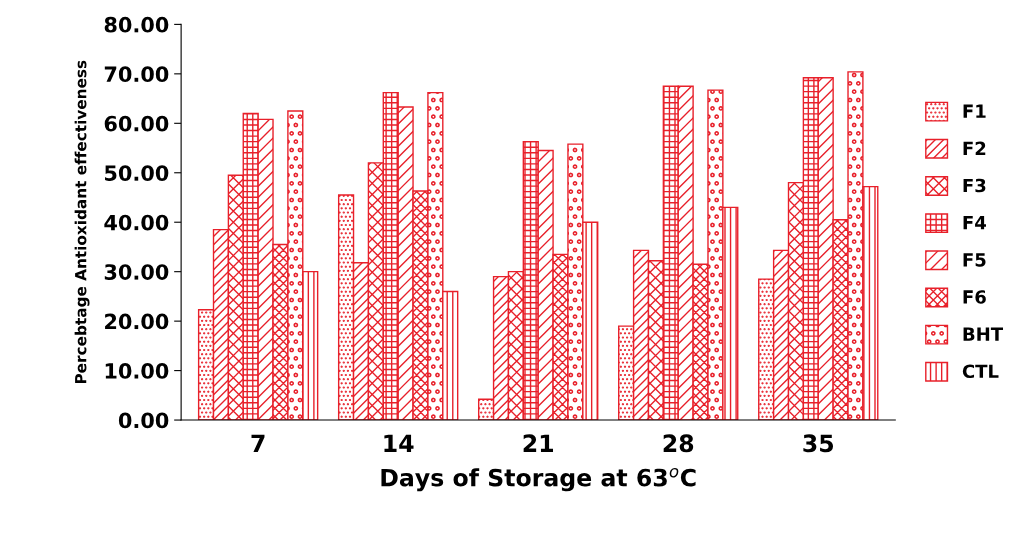  I want to click on y-tick-label: 80.00, so click(136, 24).